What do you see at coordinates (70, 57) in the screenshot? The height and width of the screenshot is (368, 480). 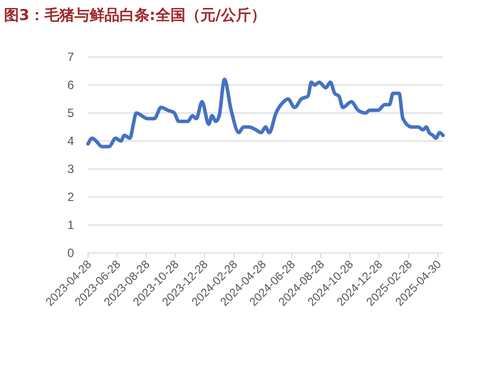 I see `y-tick-label: 7` at bounding box center [70, 57].